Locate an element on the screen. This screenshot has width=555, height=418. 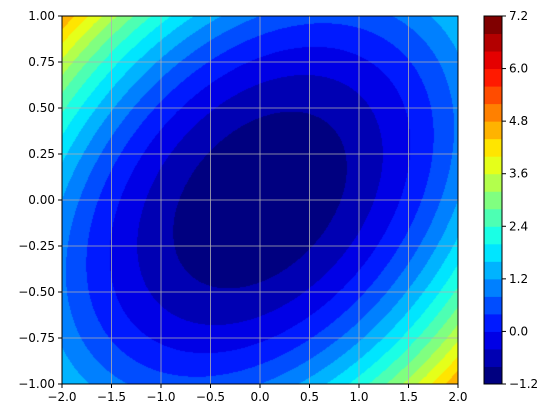
x-tick-label: −1.5 is located at coordinates (111, 397).